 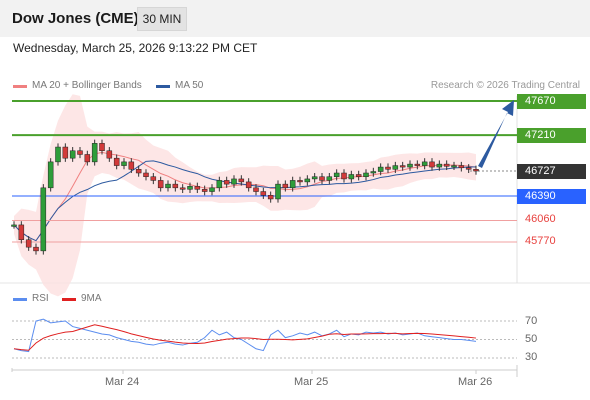 I want to click on rsi-swatch, so click(x=20, y=299).